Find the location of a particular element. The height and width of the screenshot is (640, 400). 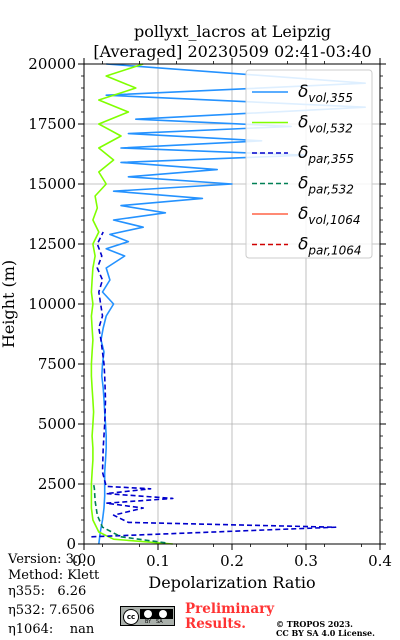

x-tick-label: 0.0 is located at coordinates (84, 561).